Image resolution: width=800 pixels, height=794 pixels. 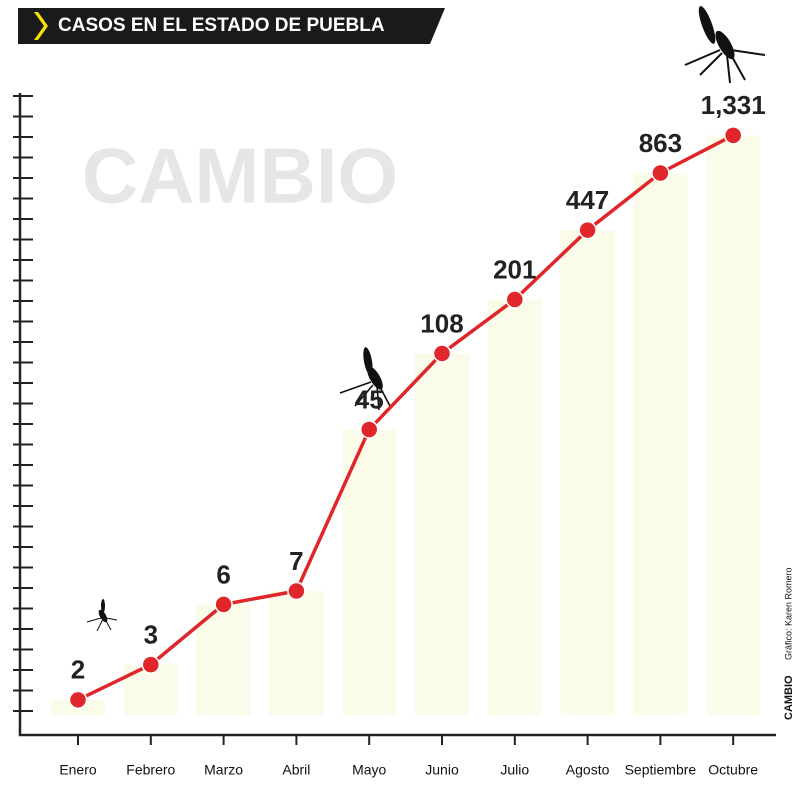 What do you see at coordinates (369, 770) in the screenshot?
I see `x-tick-label: Mayo` at bounding box center [369, 770].